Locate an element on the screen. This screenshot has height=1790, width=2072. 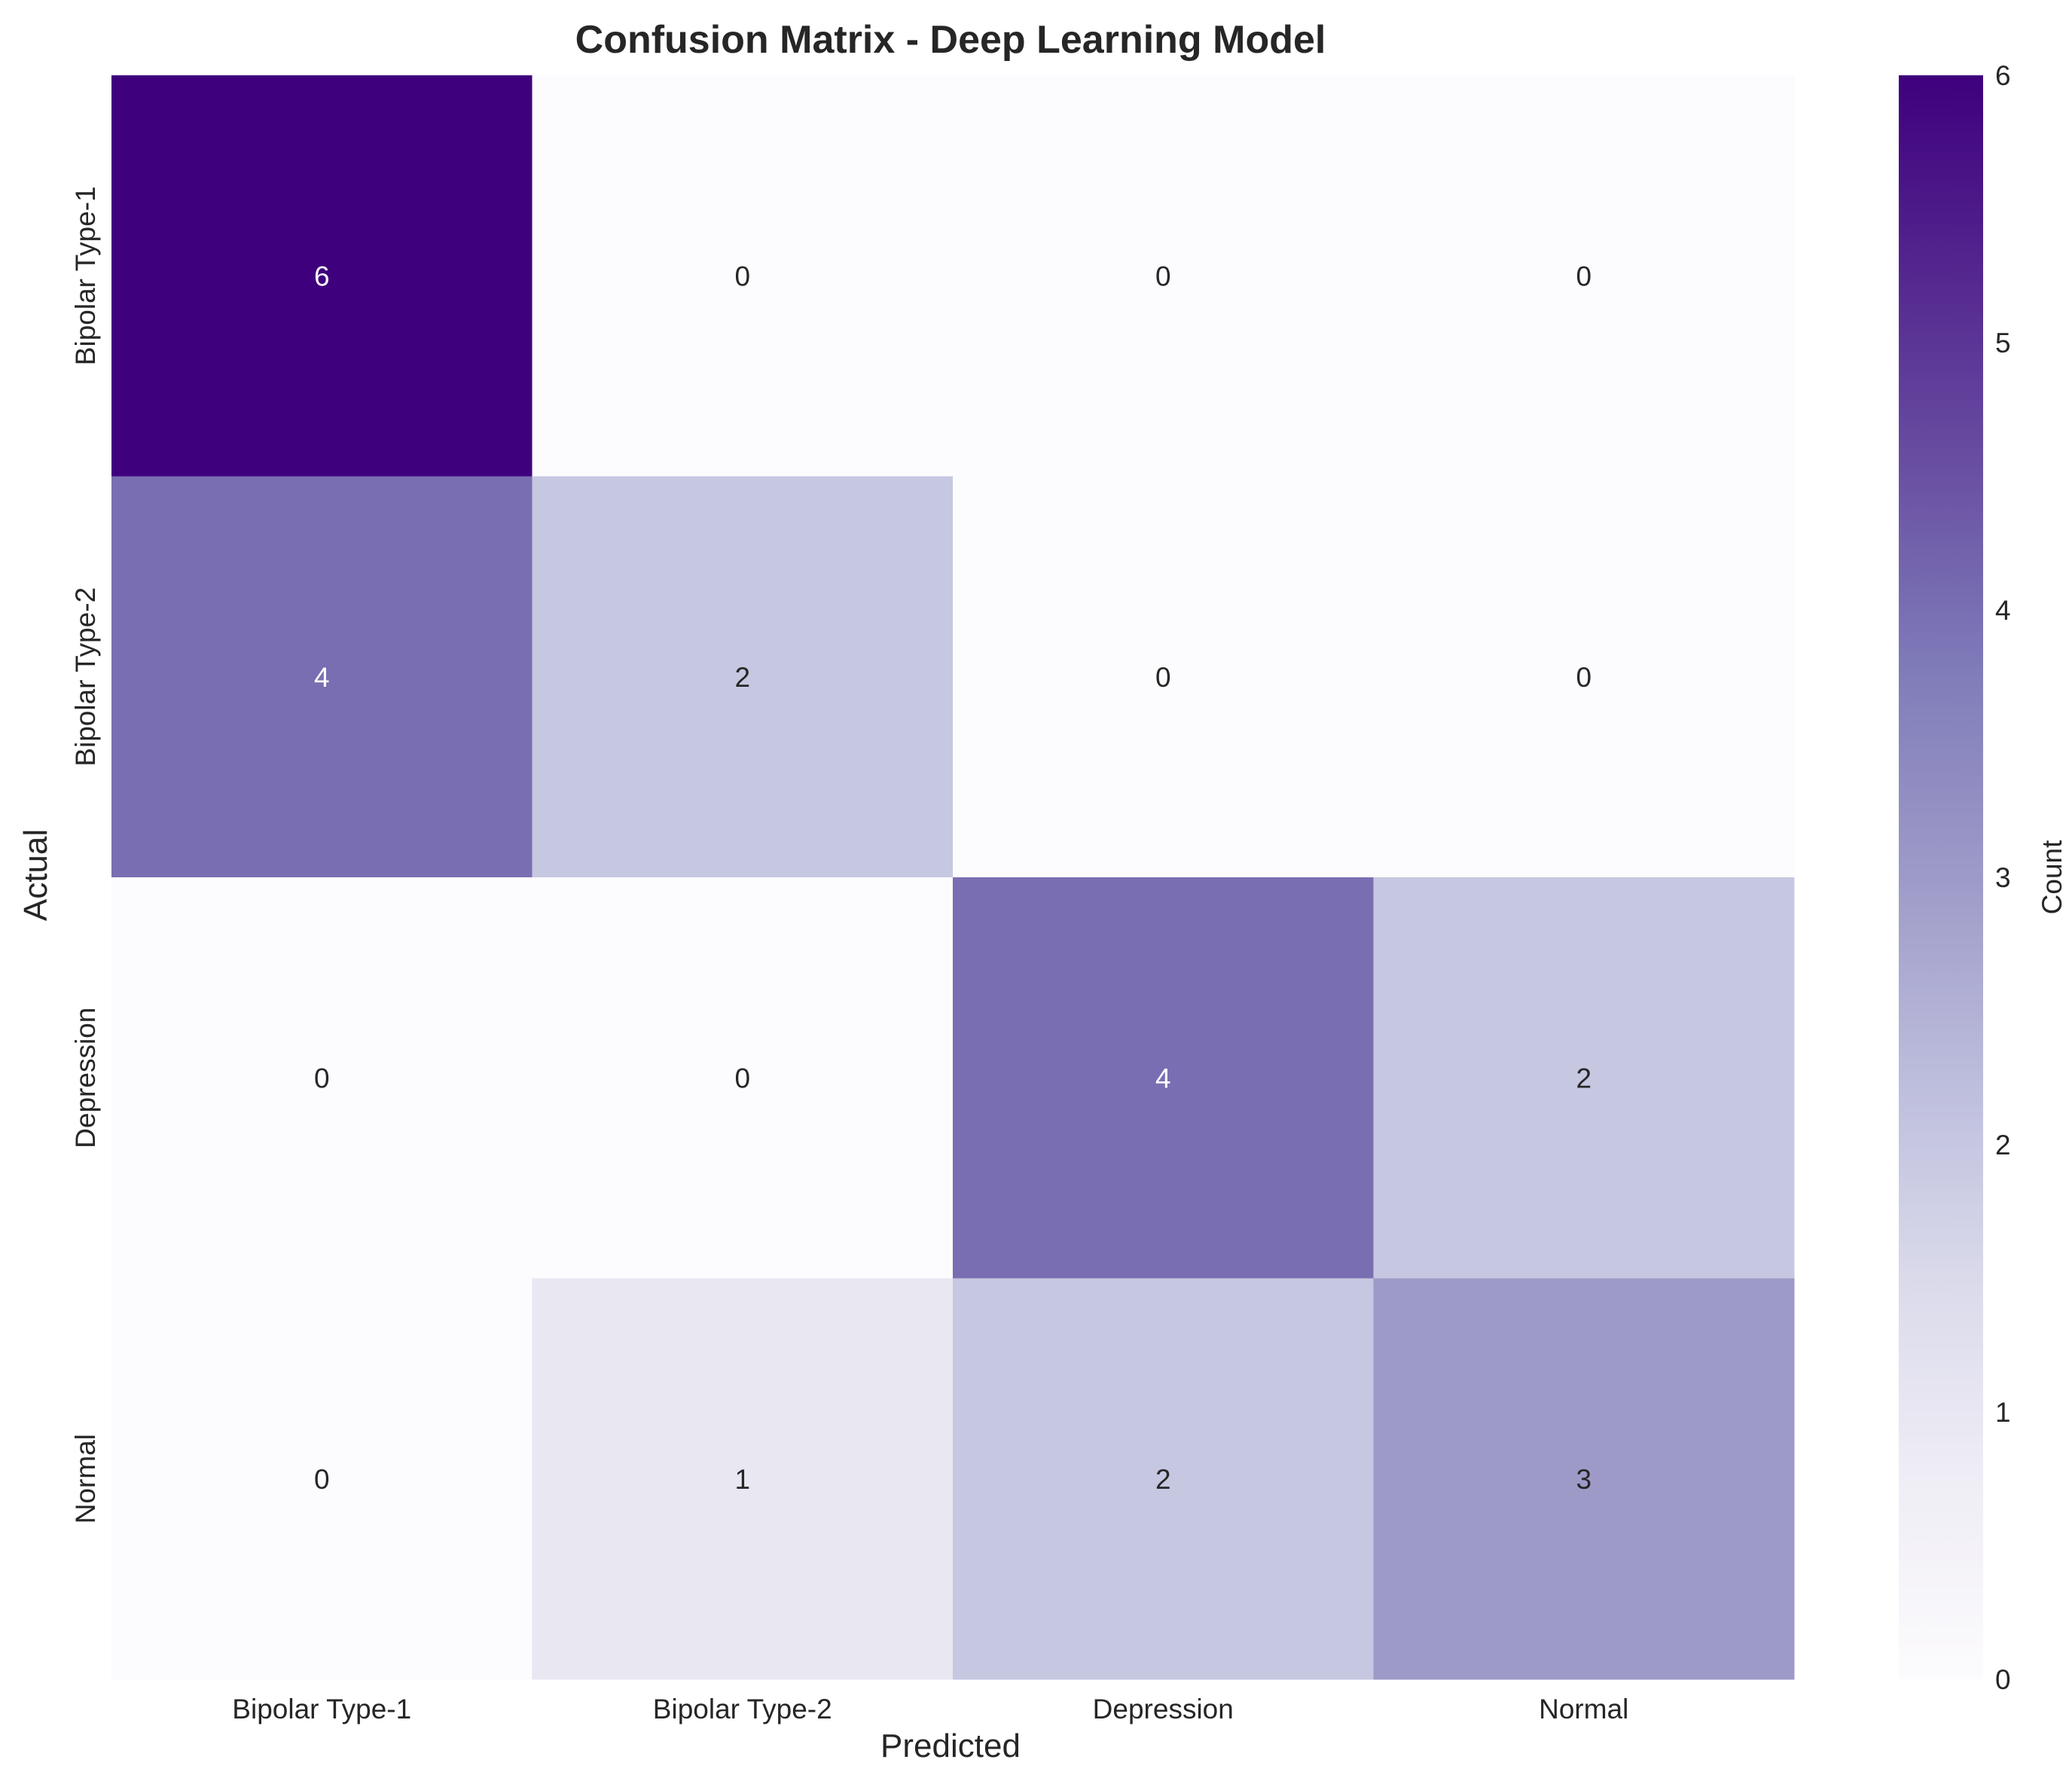
chart-title: Confusion Matrix - Deep Learning Model is located at coordinates (950, 40).